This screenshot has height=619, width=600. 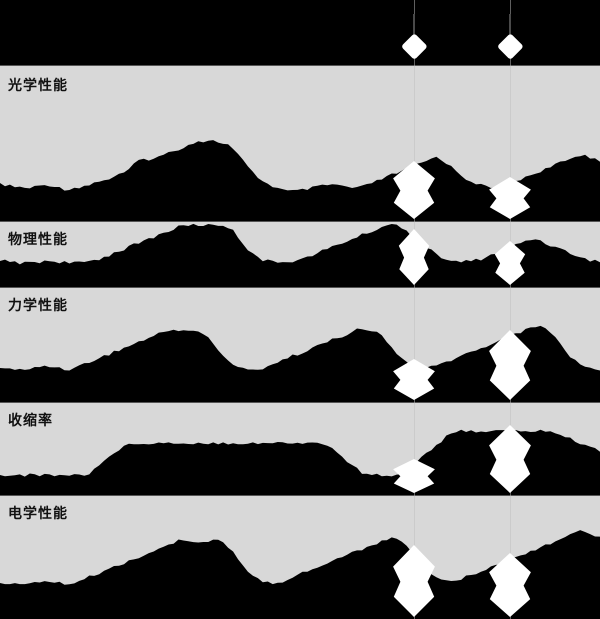 I want to click on band-shrinkage-profile, so click(x=300, y=449).